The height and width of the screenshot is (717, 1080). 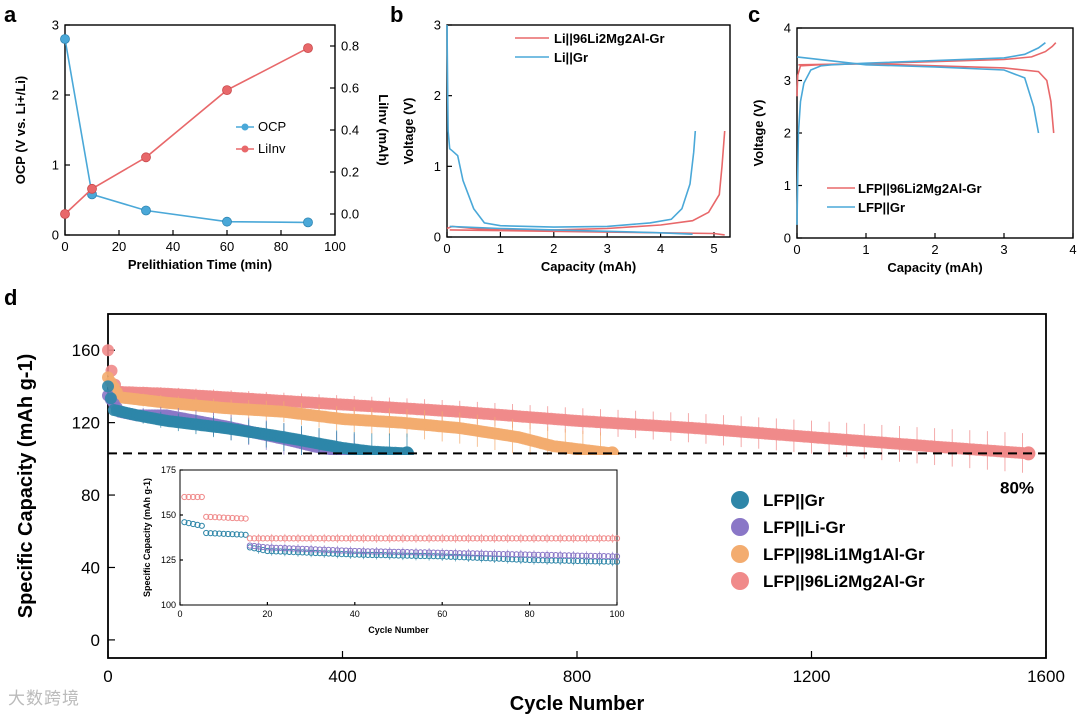 What do you see at coordinates (571, 57) in the screenshot?
I see `legend-label: Li||Gr` at bounding box center [571, 57].